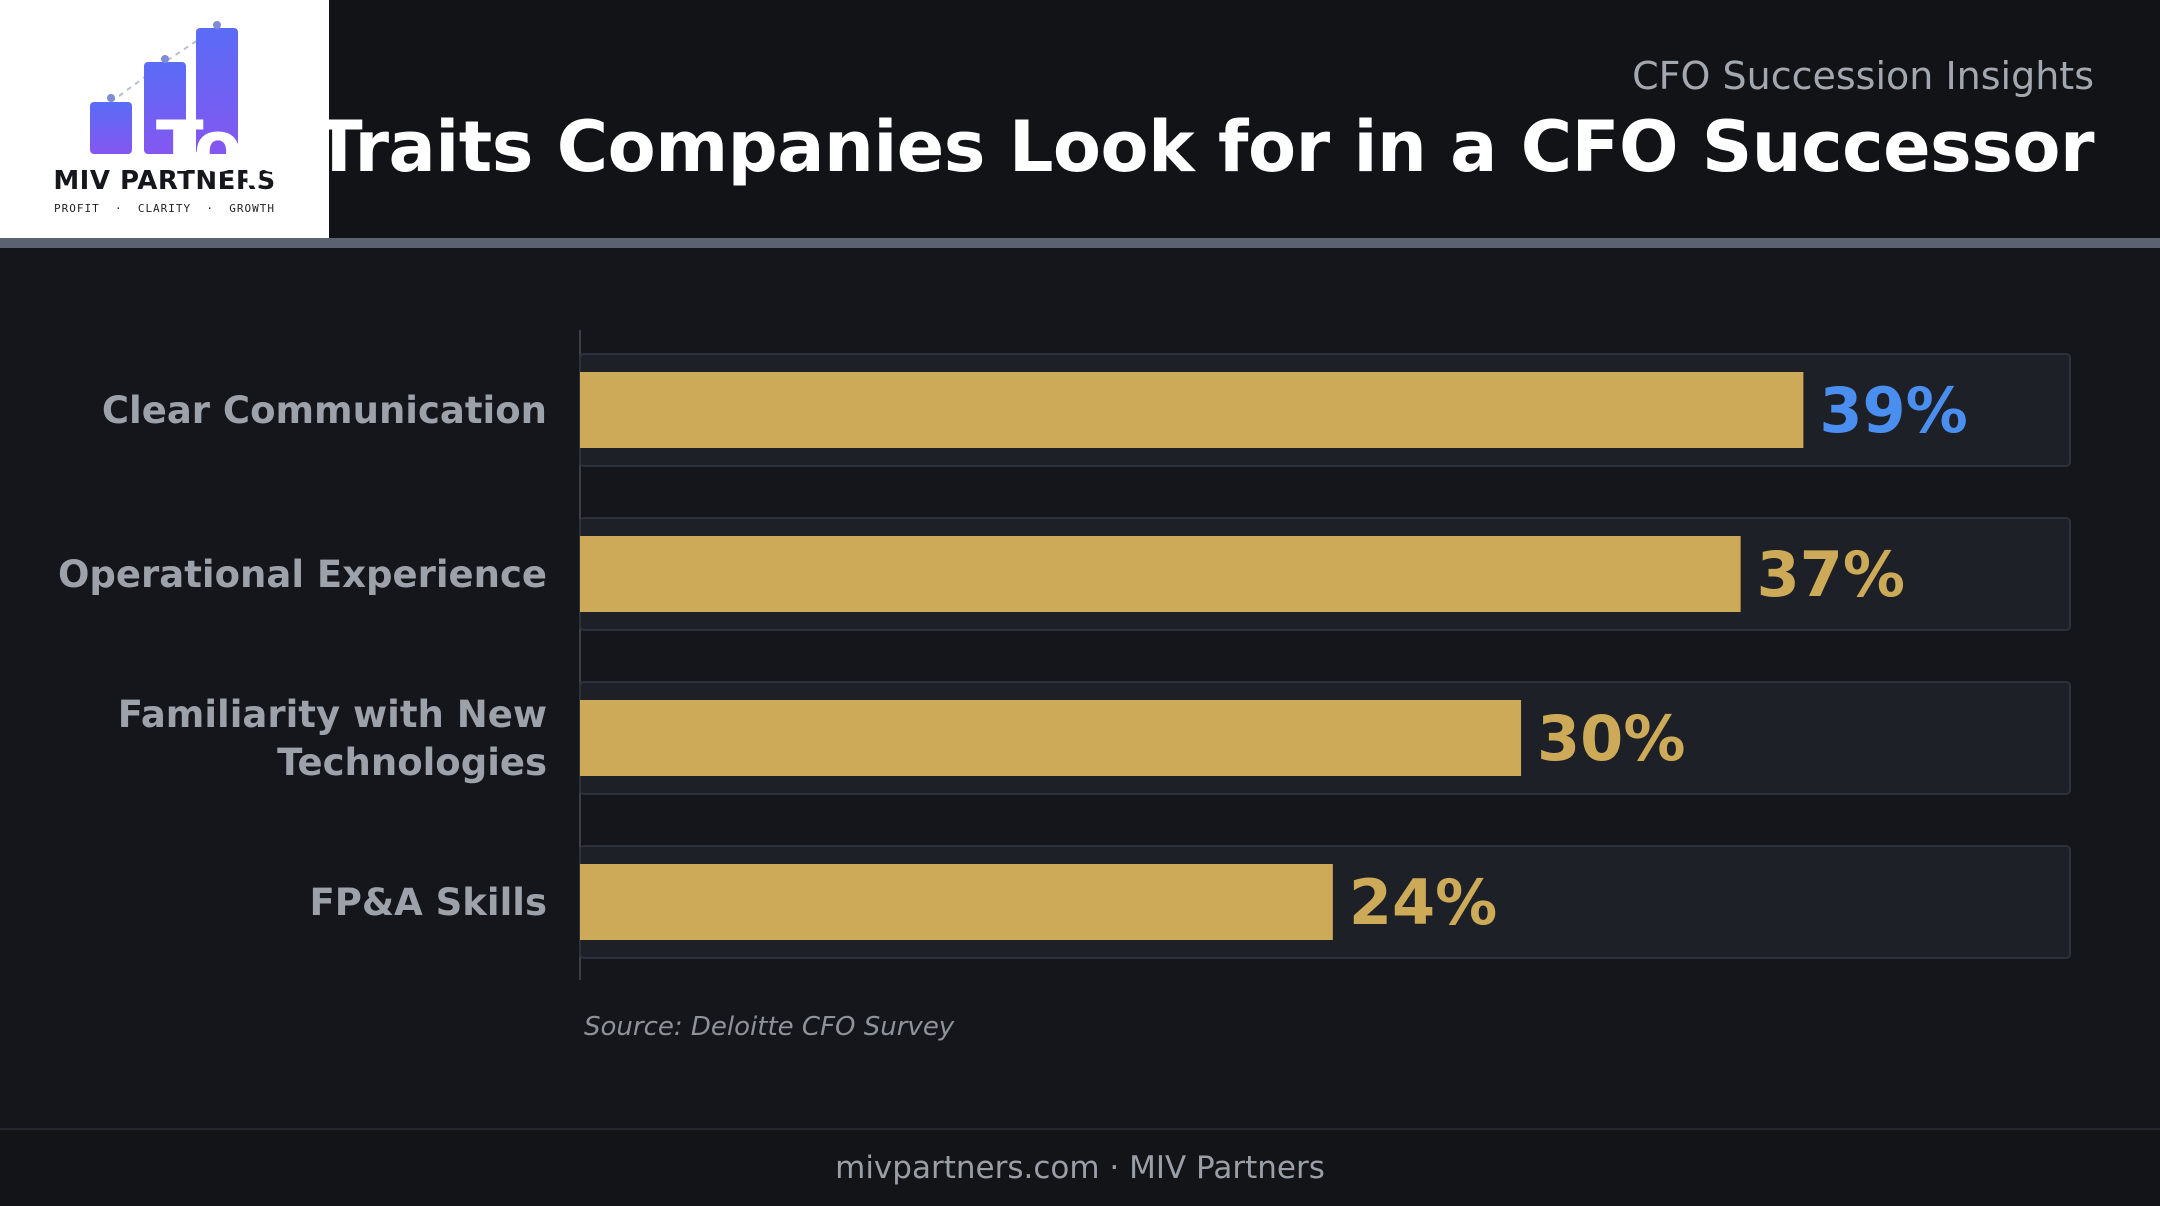  I want to click on category-label: Familiarity with New, so click(332, 714).